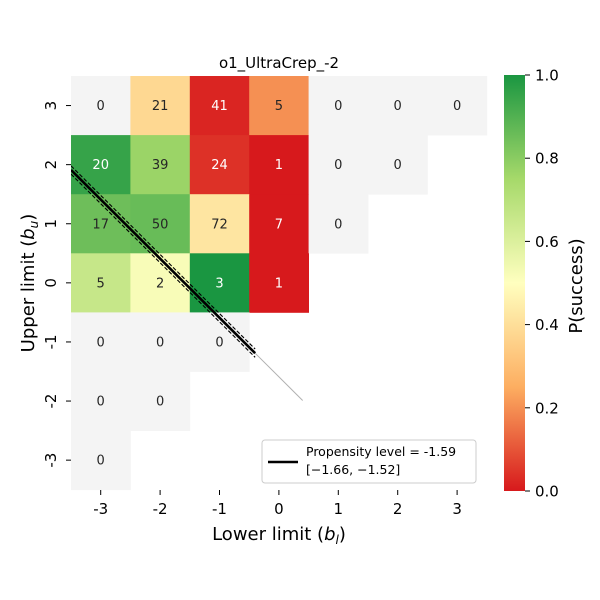  Describe the element at coordinates (547, 492) in the screenshot. I see `colorbar-tick-label: 0.0` at that location.